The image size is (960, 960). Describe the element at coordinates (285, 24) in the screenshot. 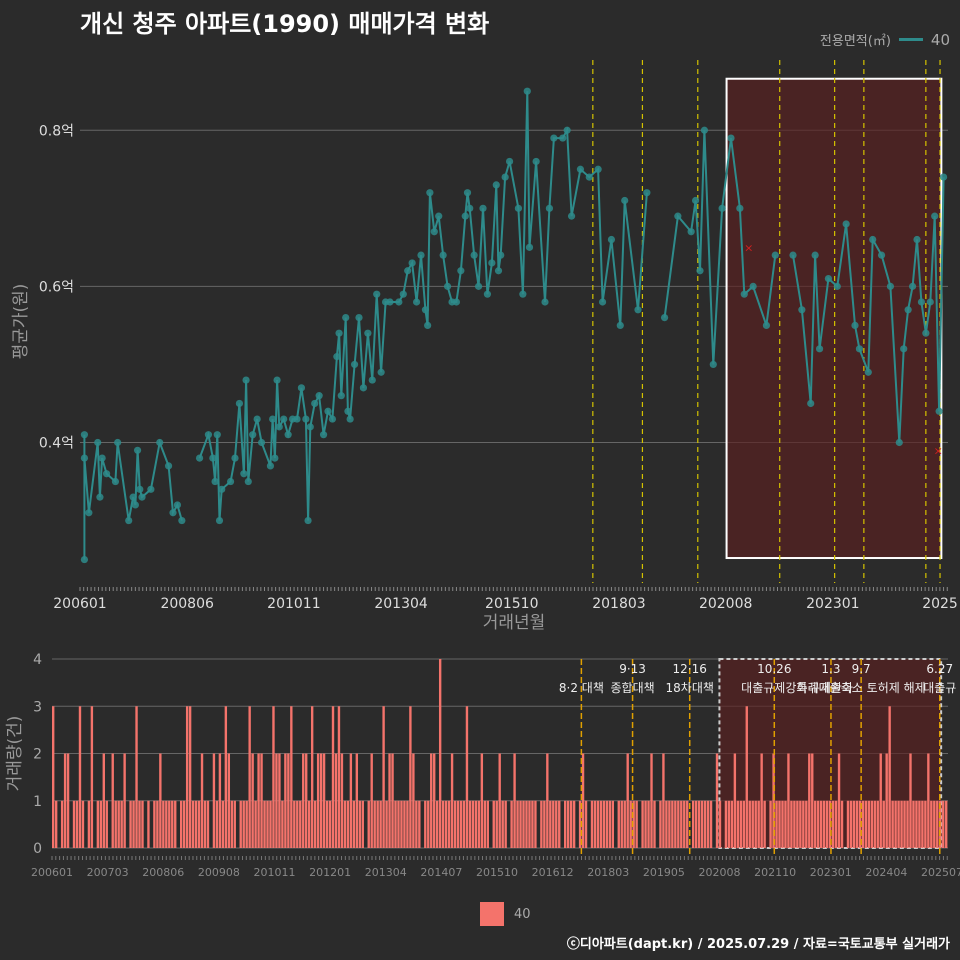

I see `chart-title: 개신 청주 아파트(1990) 매매가격 변화` at that location.